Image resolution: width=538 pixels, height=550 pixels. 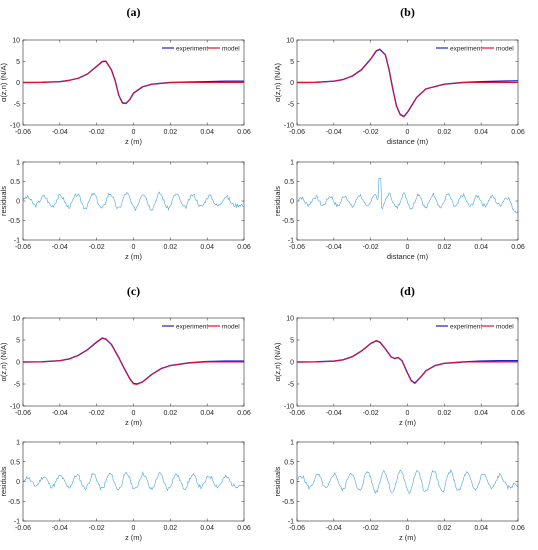 I want to click on panel-label: (d), so click(x=407, y=291).